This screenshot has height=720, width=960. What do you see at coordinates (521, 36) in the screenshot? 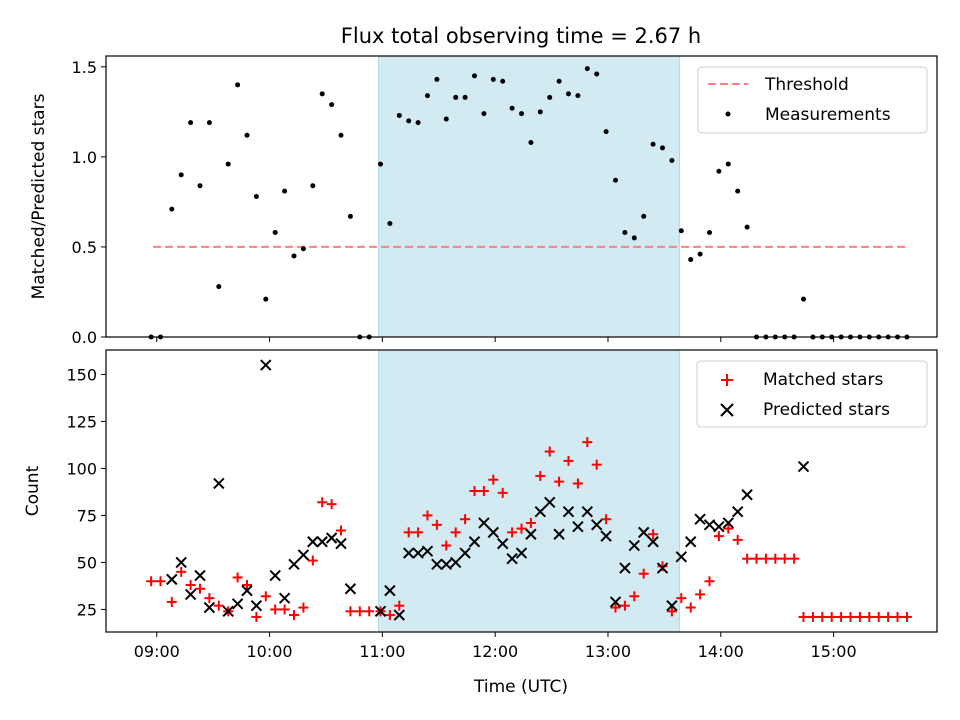
I see `chart-title: Flux total observing time = 2.67 h` at bounding box center [521, 36].